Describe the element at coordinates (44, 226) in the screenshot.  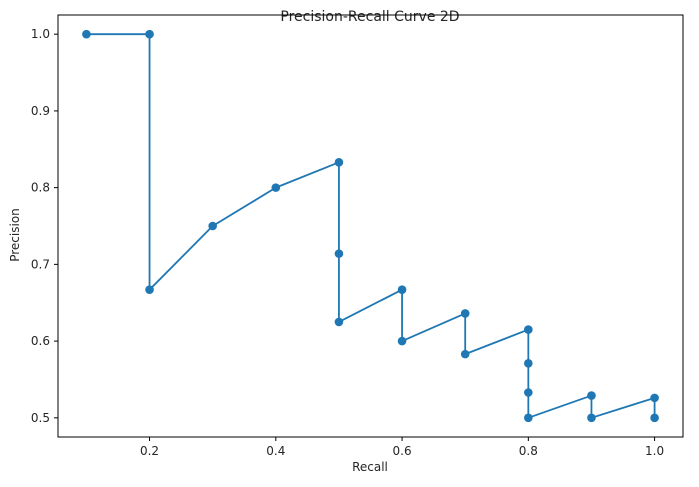
I see `y-axis: 0.5 0.6 0.7 0.8 0.9 1.0` at that location.